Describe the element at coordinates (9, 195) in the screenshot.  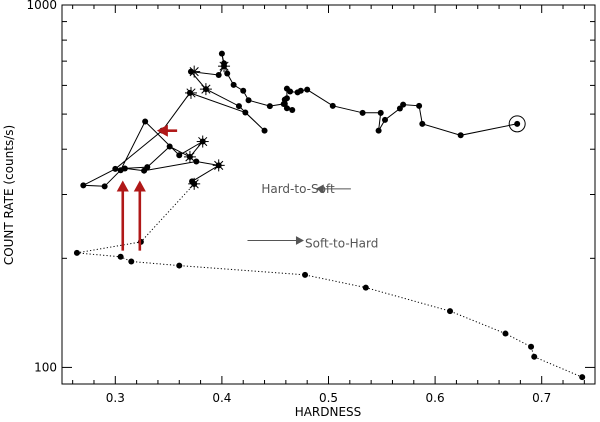
I see `y-axis-label: COUNT RATE (counts/s)` at that location.